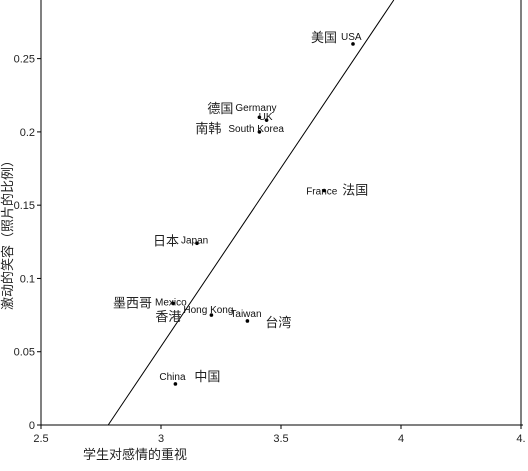  I want to click on x-tick-label: 4., so click(520, 439).